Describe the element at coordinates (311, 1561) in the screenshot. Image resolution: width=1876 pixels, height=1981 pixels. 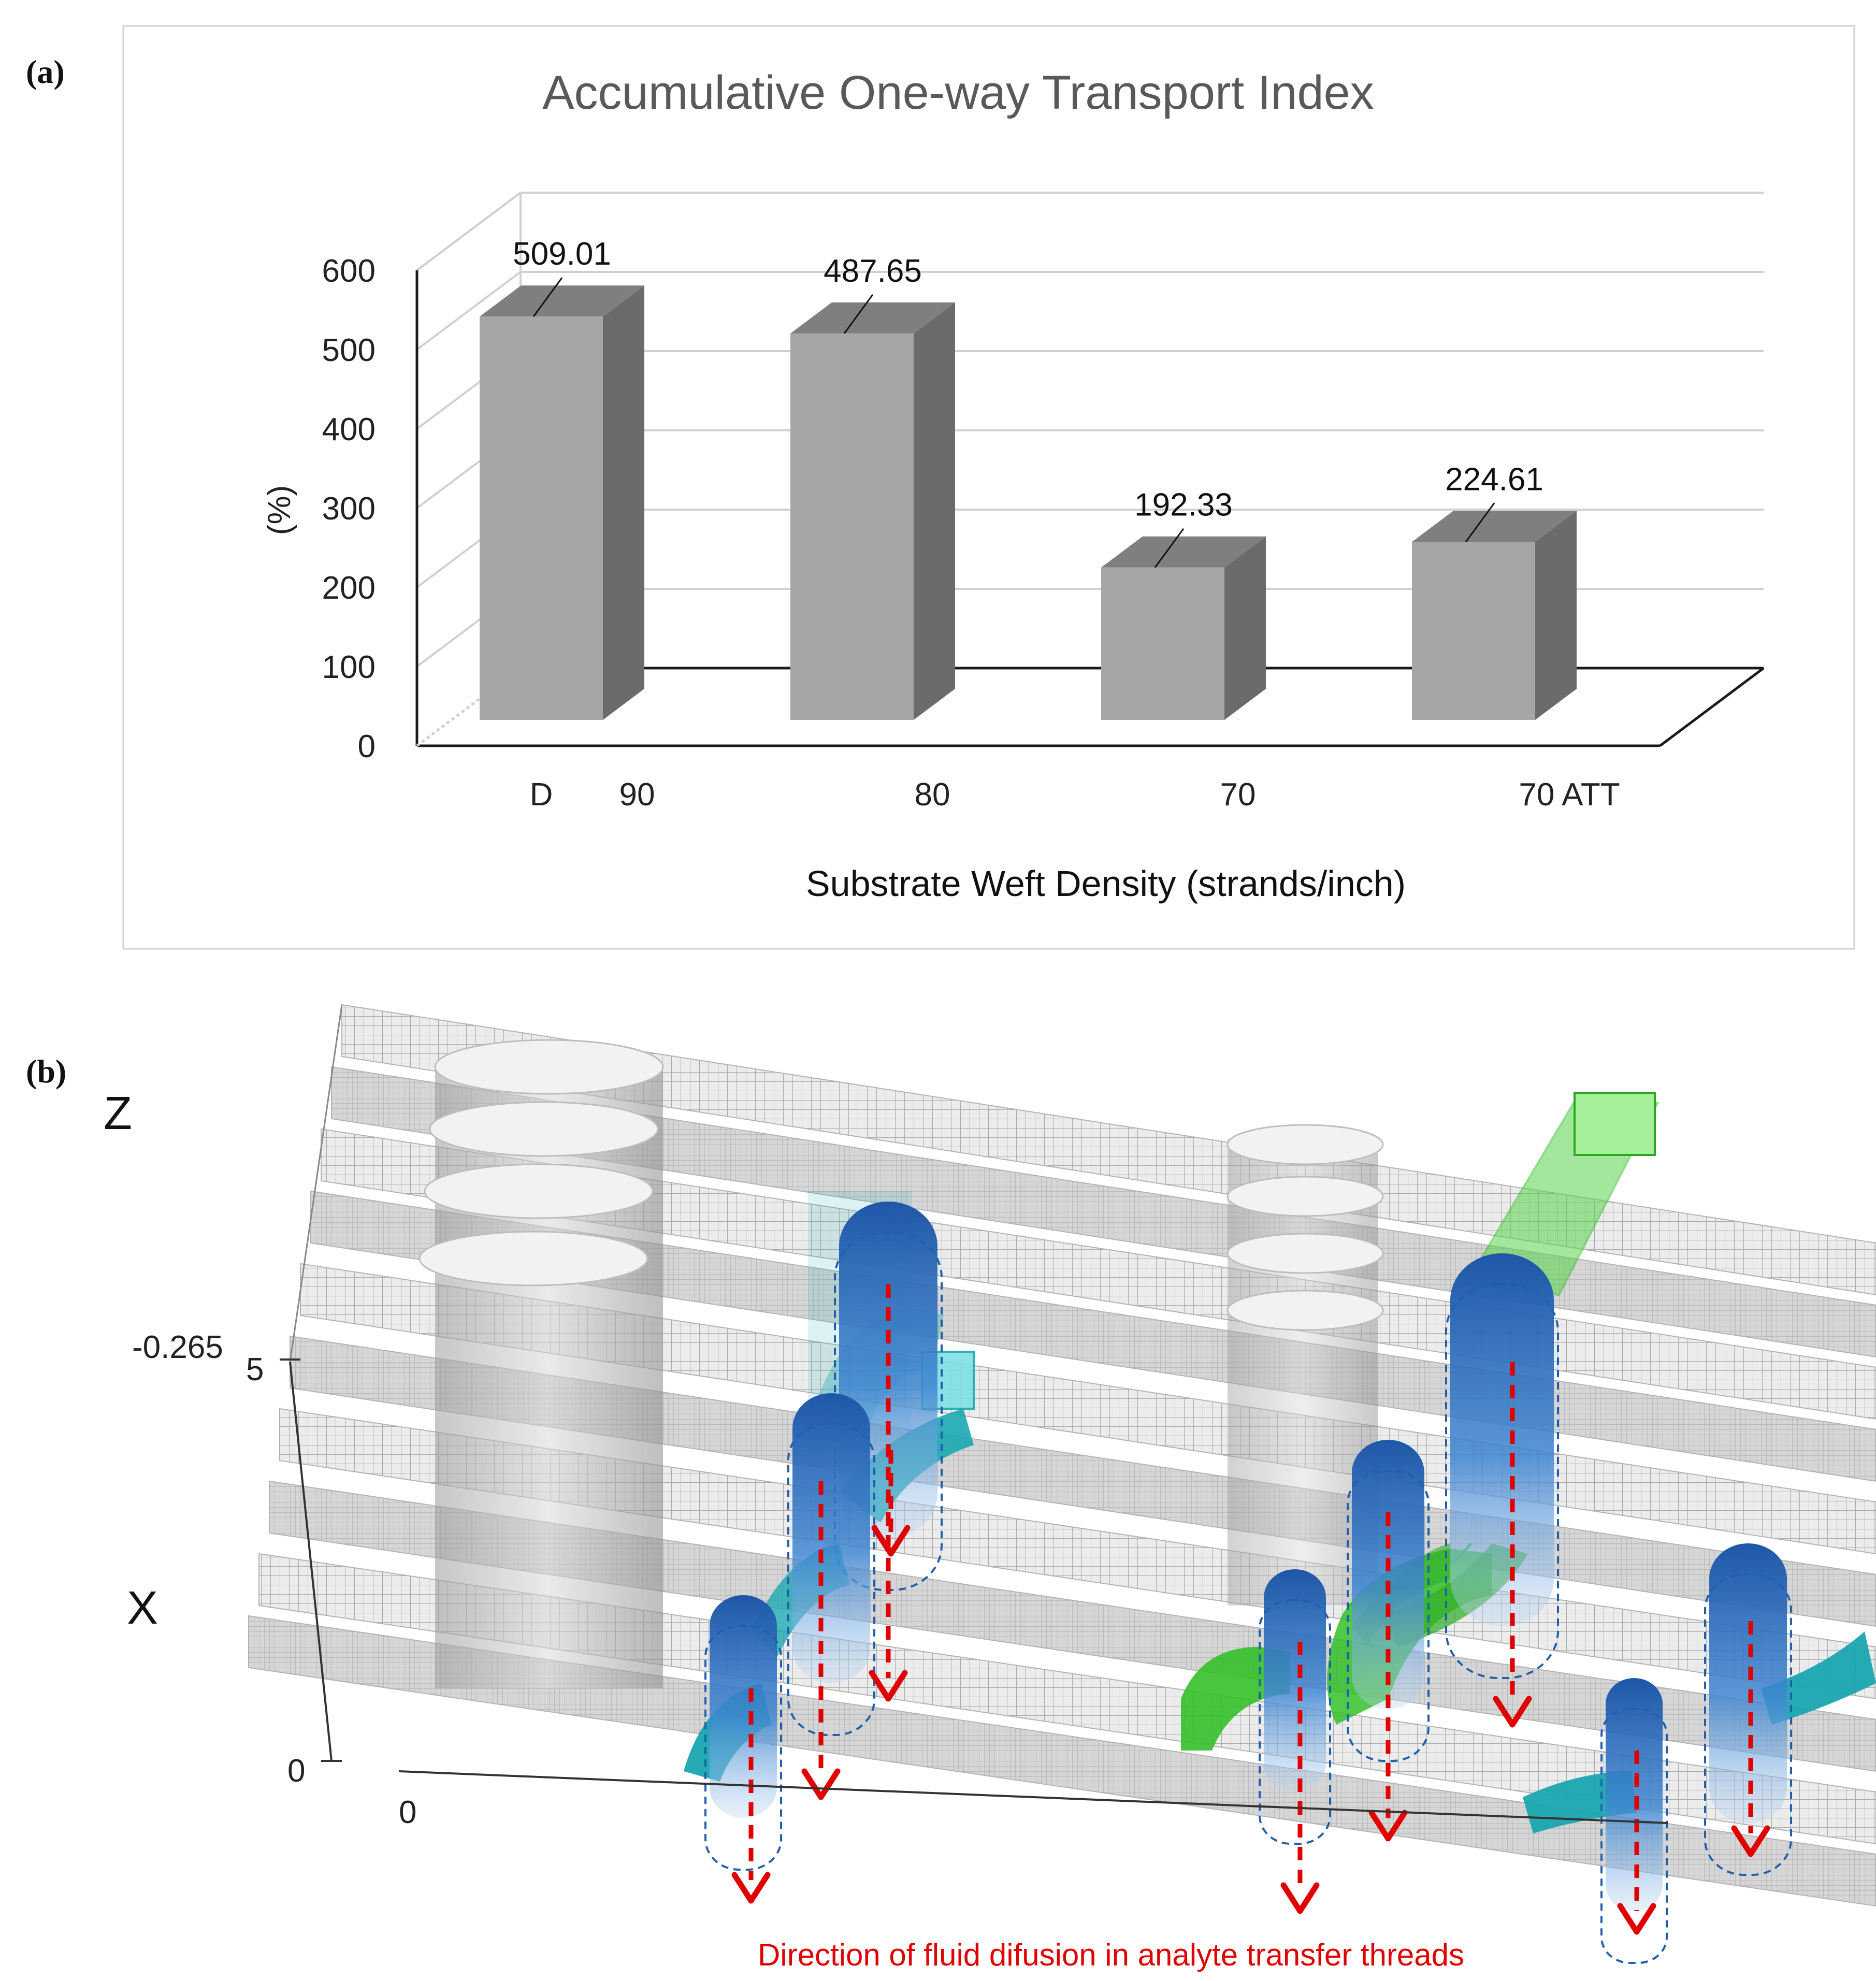
I see `vertical-axis-line` at that location.